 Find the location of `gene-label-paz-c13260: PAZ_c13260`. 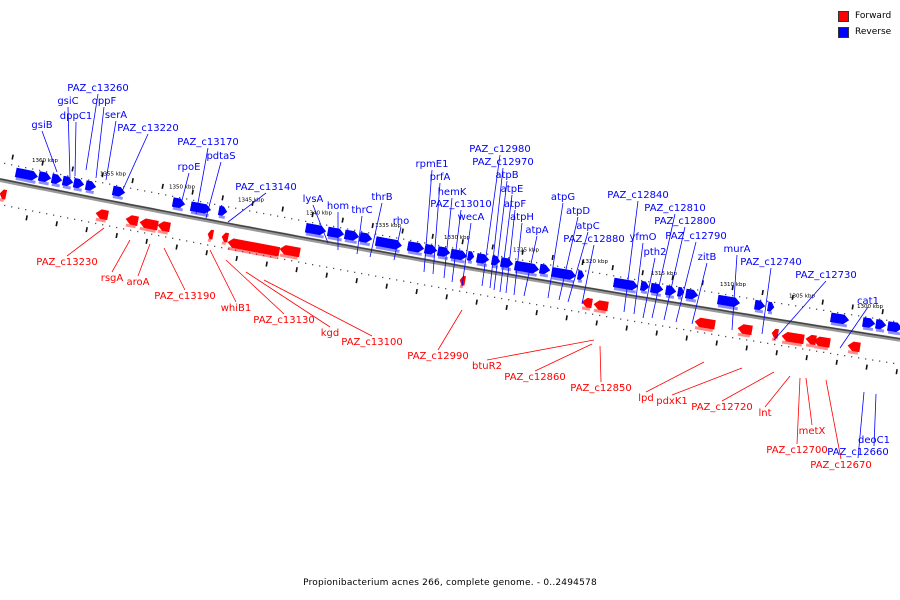

gene-label-paz-c13260: PAZ_c13260 is located at coordinates (97, 88).